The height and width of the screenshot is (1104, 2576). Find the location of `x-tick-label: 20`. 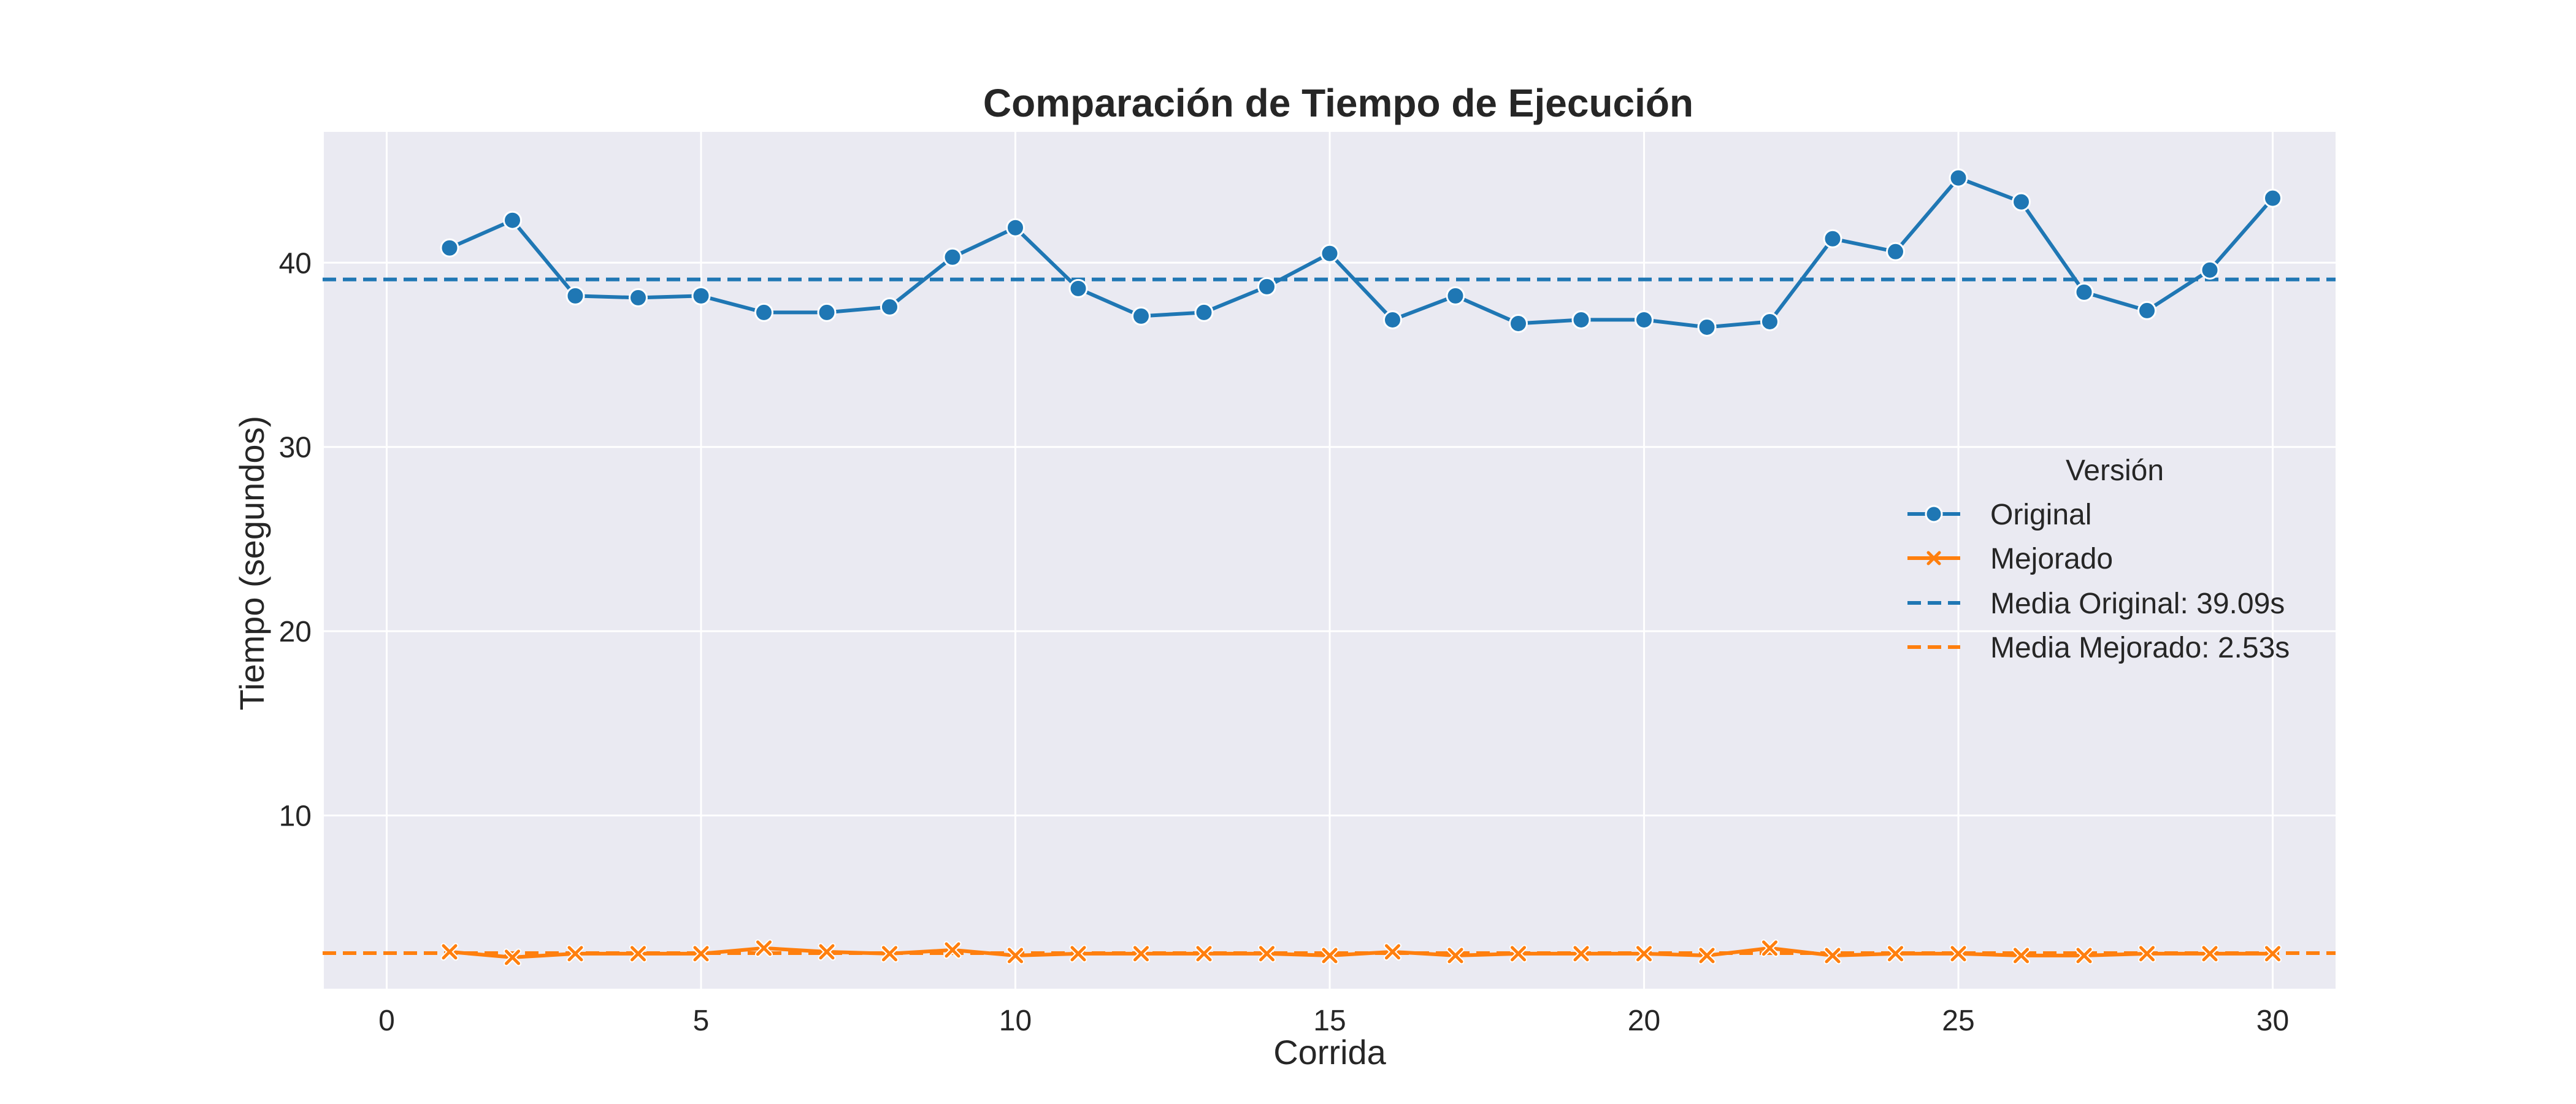

x-tick-label: 20 is located at coordinates (1644, 1021).